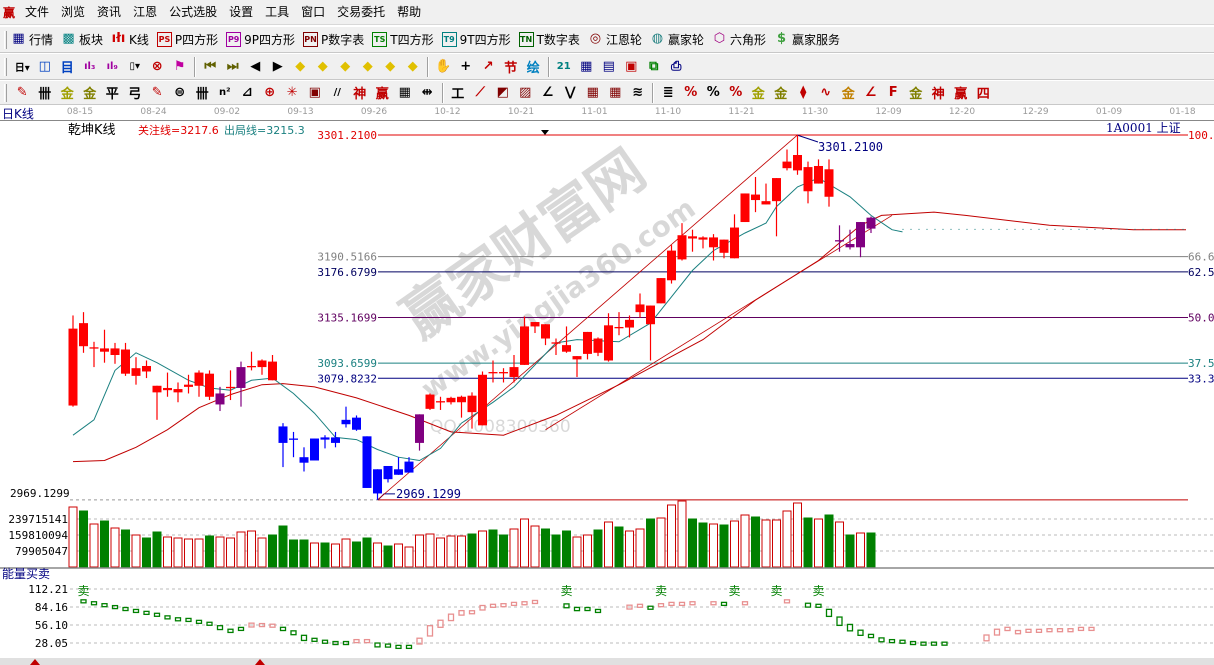 This screenshot has width=1214, height=665. What do you see at coordinates (502, 92) in the screenshot?
I see `gann-box-icon: ◩` at bounding box center [502, 92].